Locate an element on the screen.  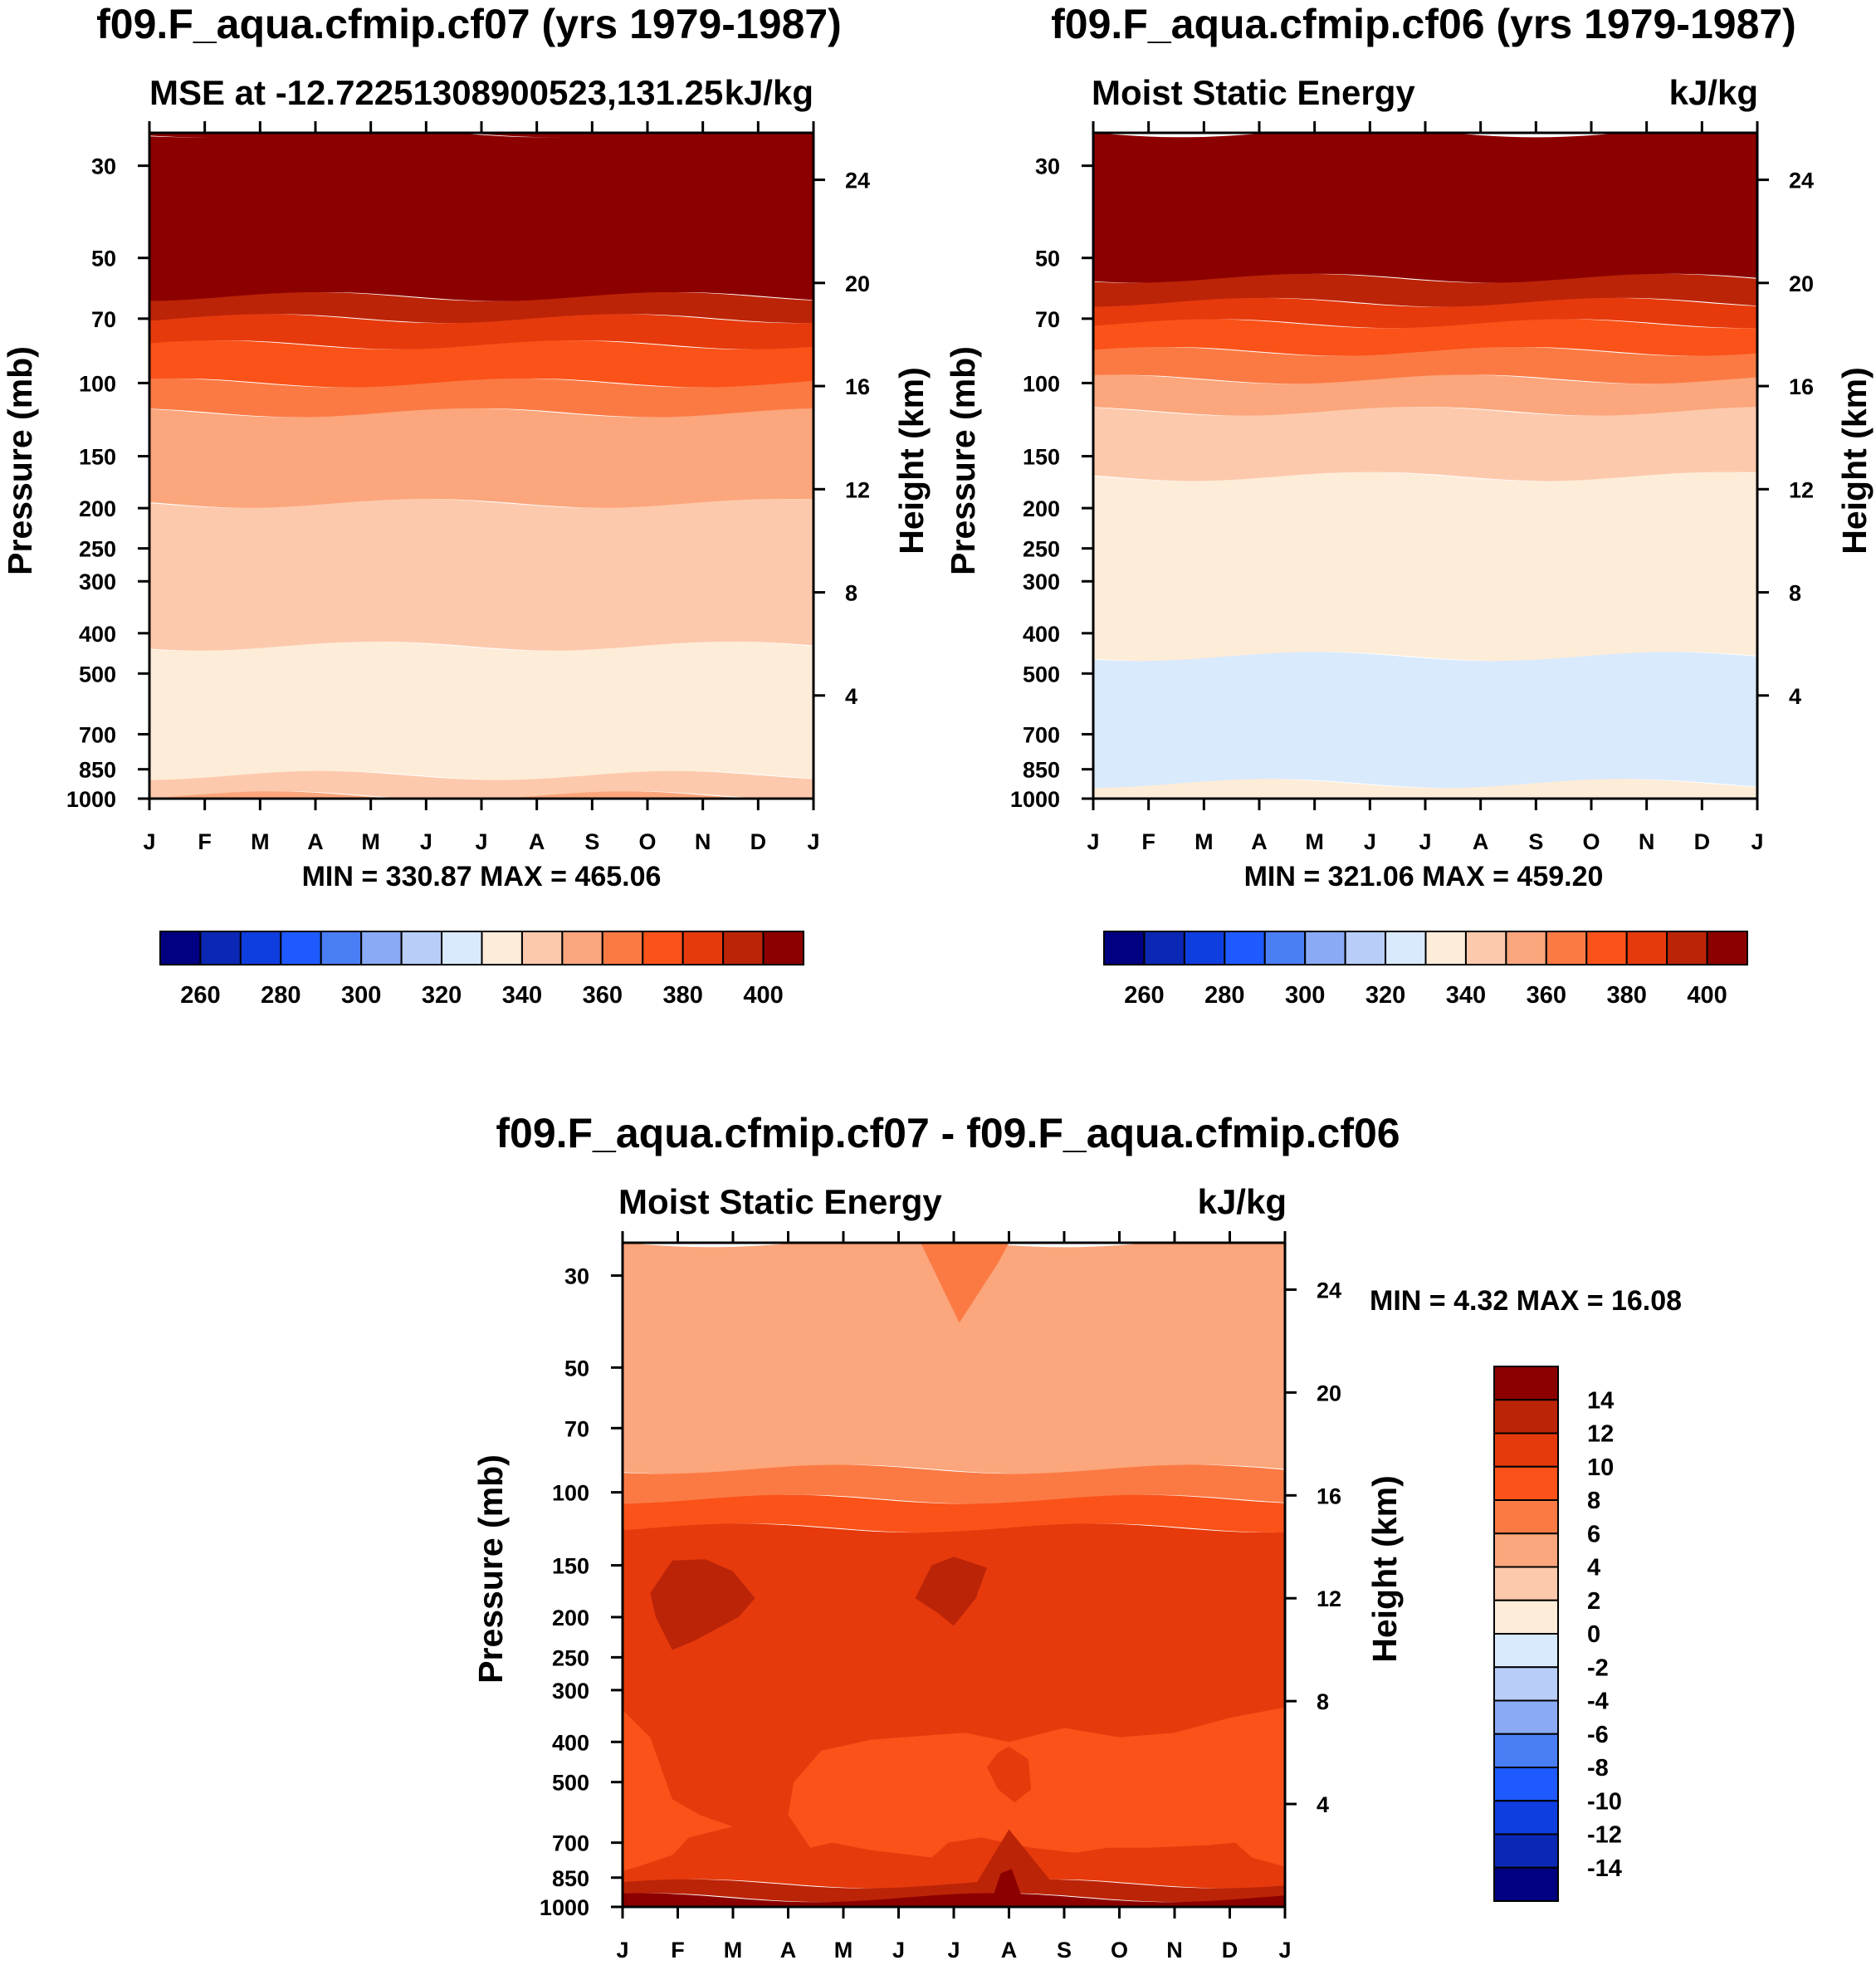
y2-tick-label: 20 is located at coordinates (858, 283).